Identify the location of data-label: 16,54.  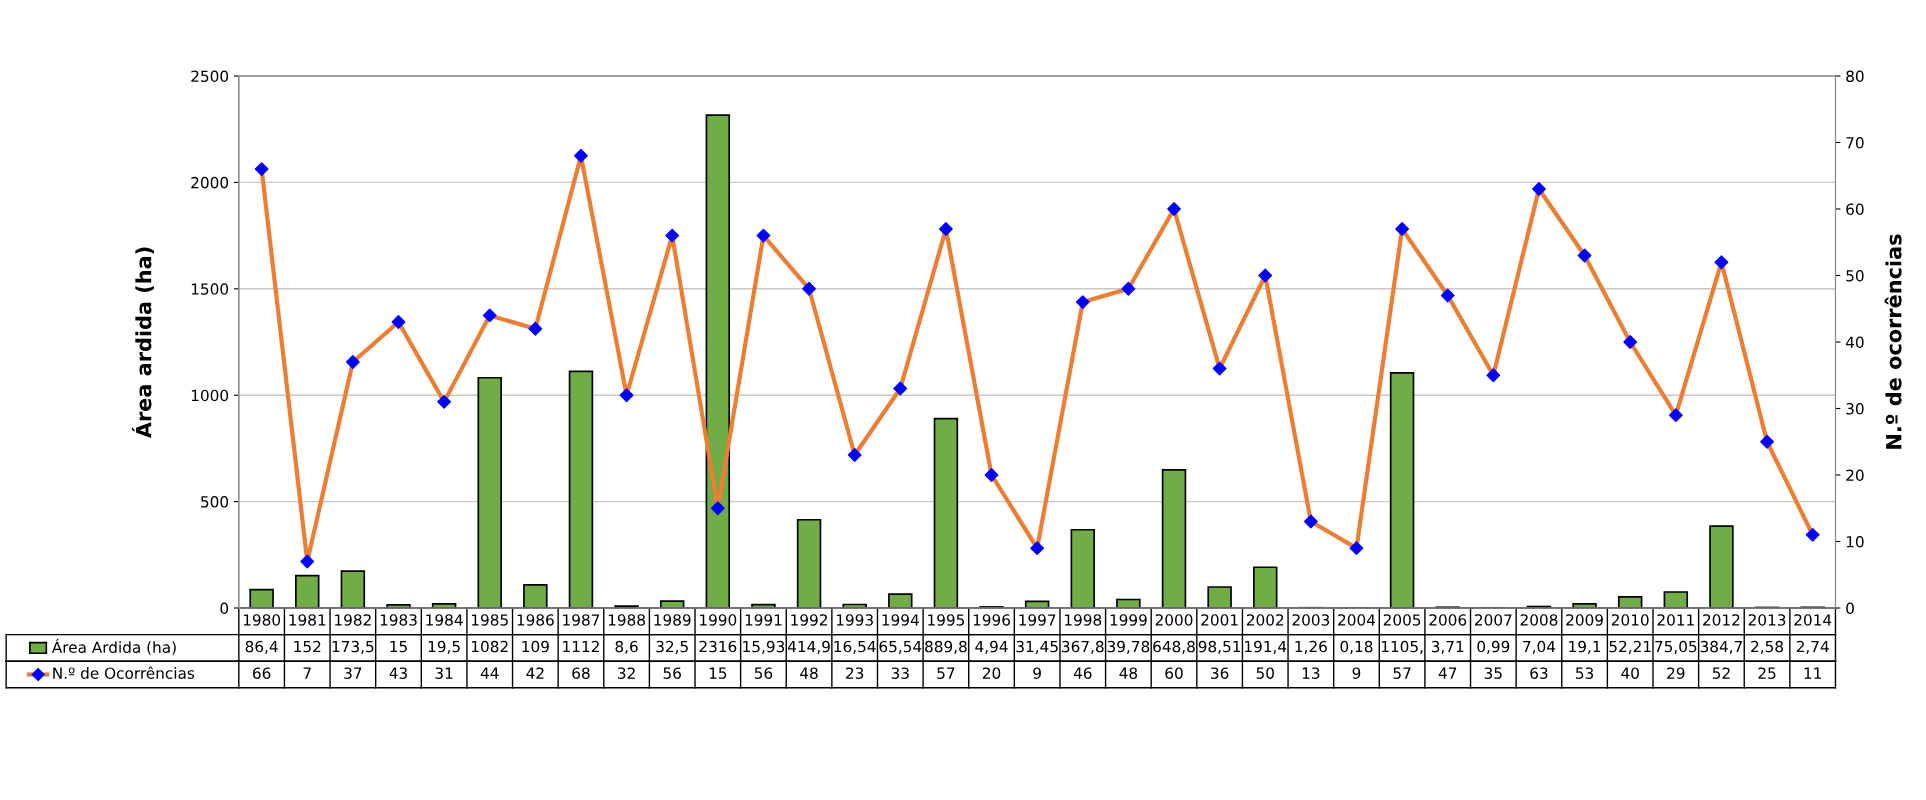
(855, 647).